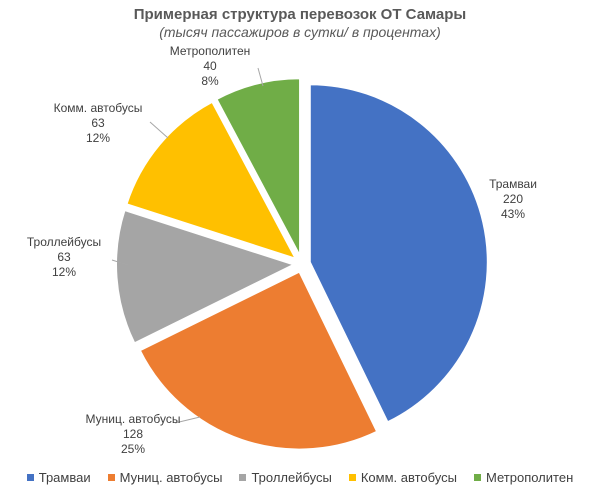  What do you see at coordinates (258, 167) in the screenshot?
I see `slice-metro` at bounding box center [258, 167].